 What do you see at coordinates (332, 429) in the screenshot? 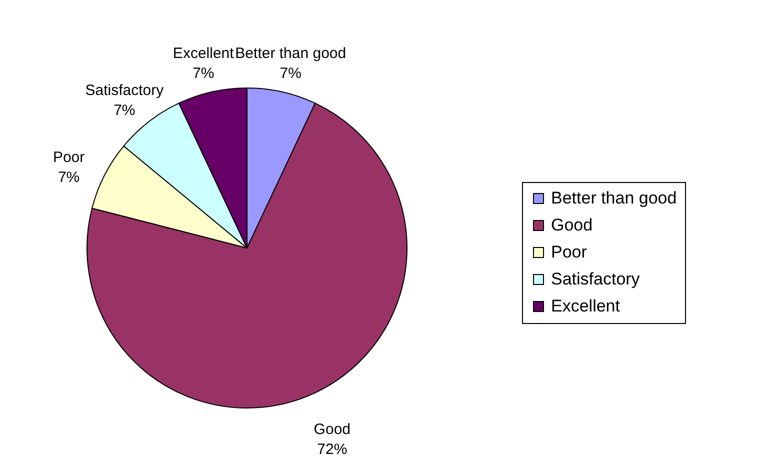
I see `slice-label: Good` at bounding box center [332, 429].